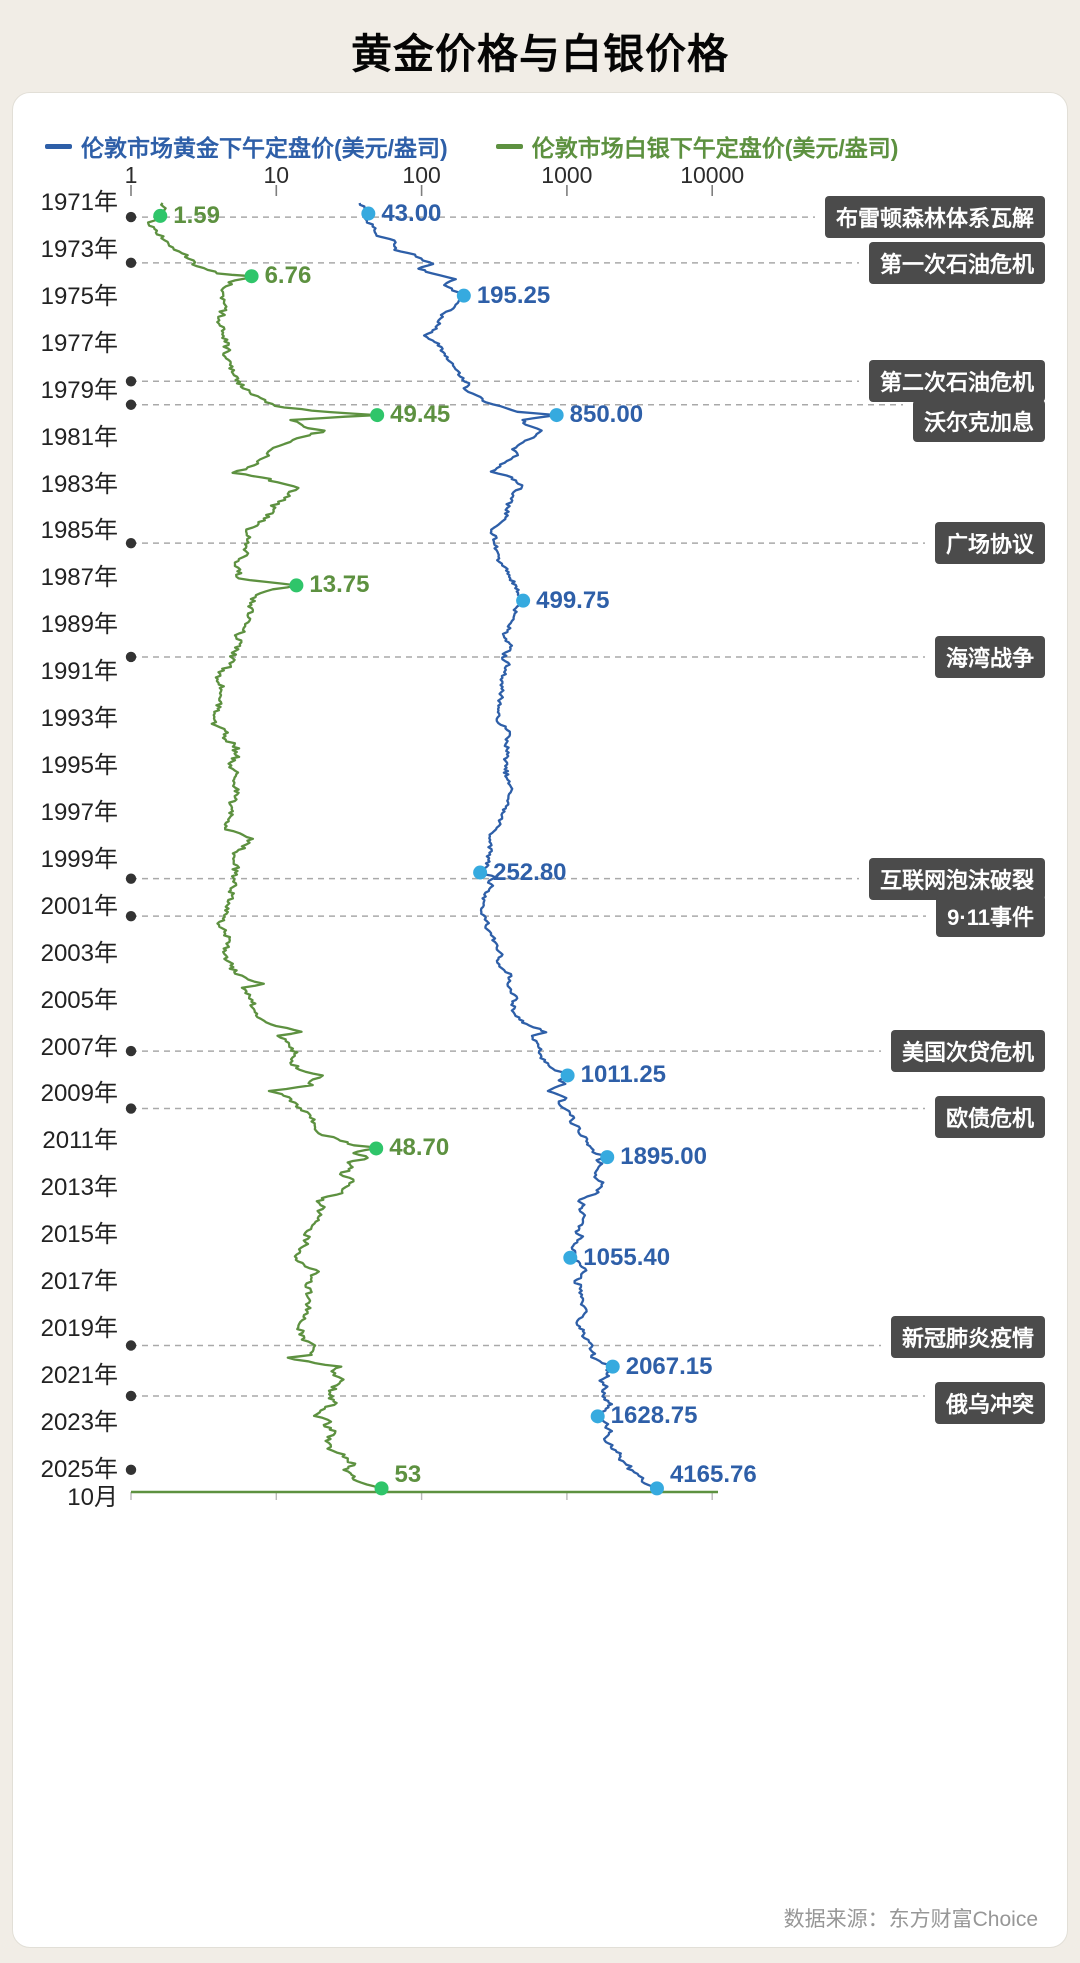 The width and height of the screenshot is (1080, 1963). Describe the element at coordinates (910, 1919) in the screenshot. I see `data-source-note: 数据来源：东方财富Choice` at that location.